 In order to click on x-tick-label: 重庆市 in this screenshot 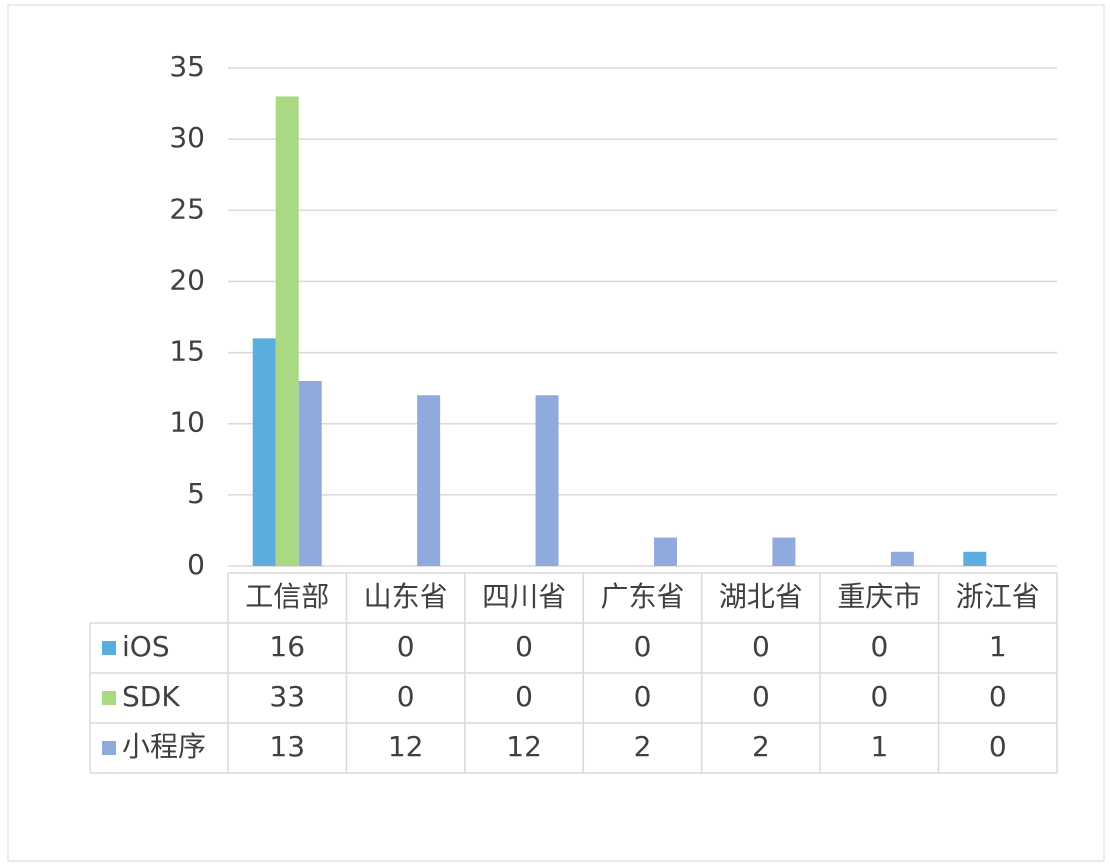, I will do `click(879, 596)`.